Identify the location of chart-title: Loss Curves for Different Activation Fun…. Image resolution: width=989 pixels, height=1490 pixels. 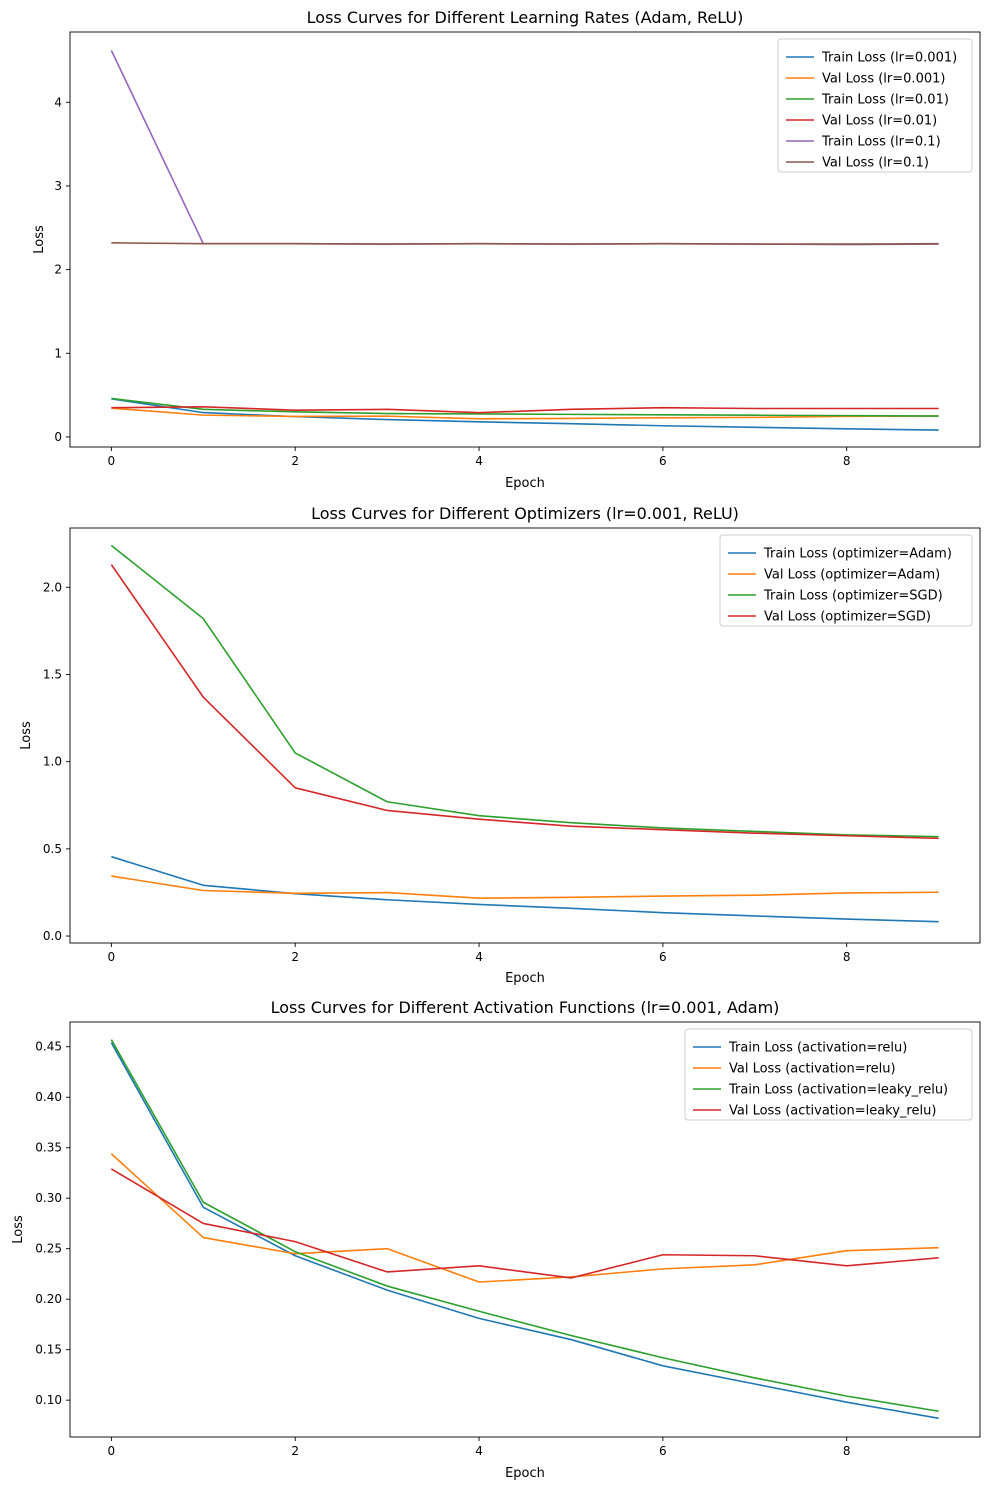
(525, 1007).